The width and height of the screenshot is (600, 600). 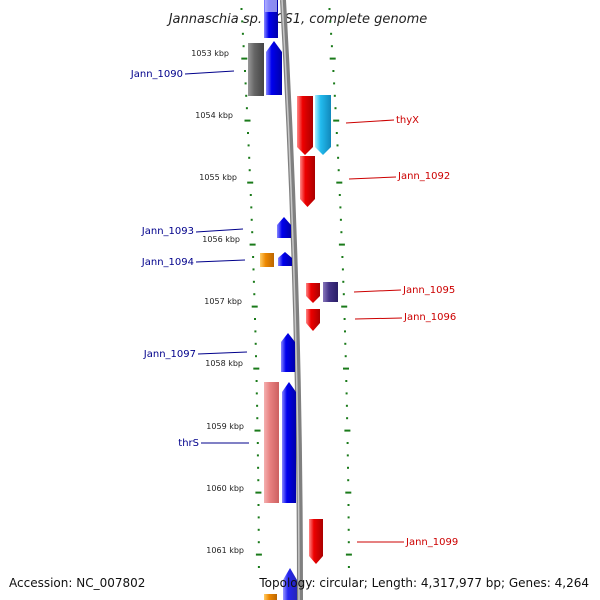 I want to click on leader-thyx, so click(x=370, y=121).